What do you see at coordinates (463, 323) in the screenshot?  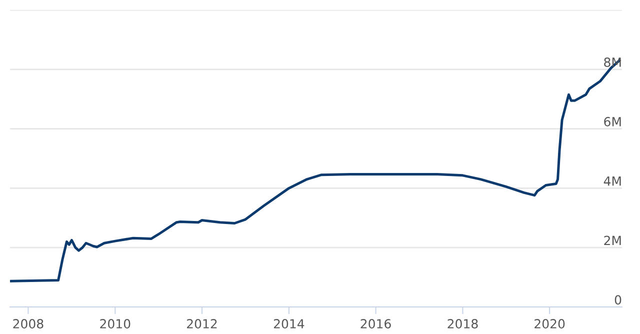 I see `x-tick-label: 2018` at bounding box center [463, 323].